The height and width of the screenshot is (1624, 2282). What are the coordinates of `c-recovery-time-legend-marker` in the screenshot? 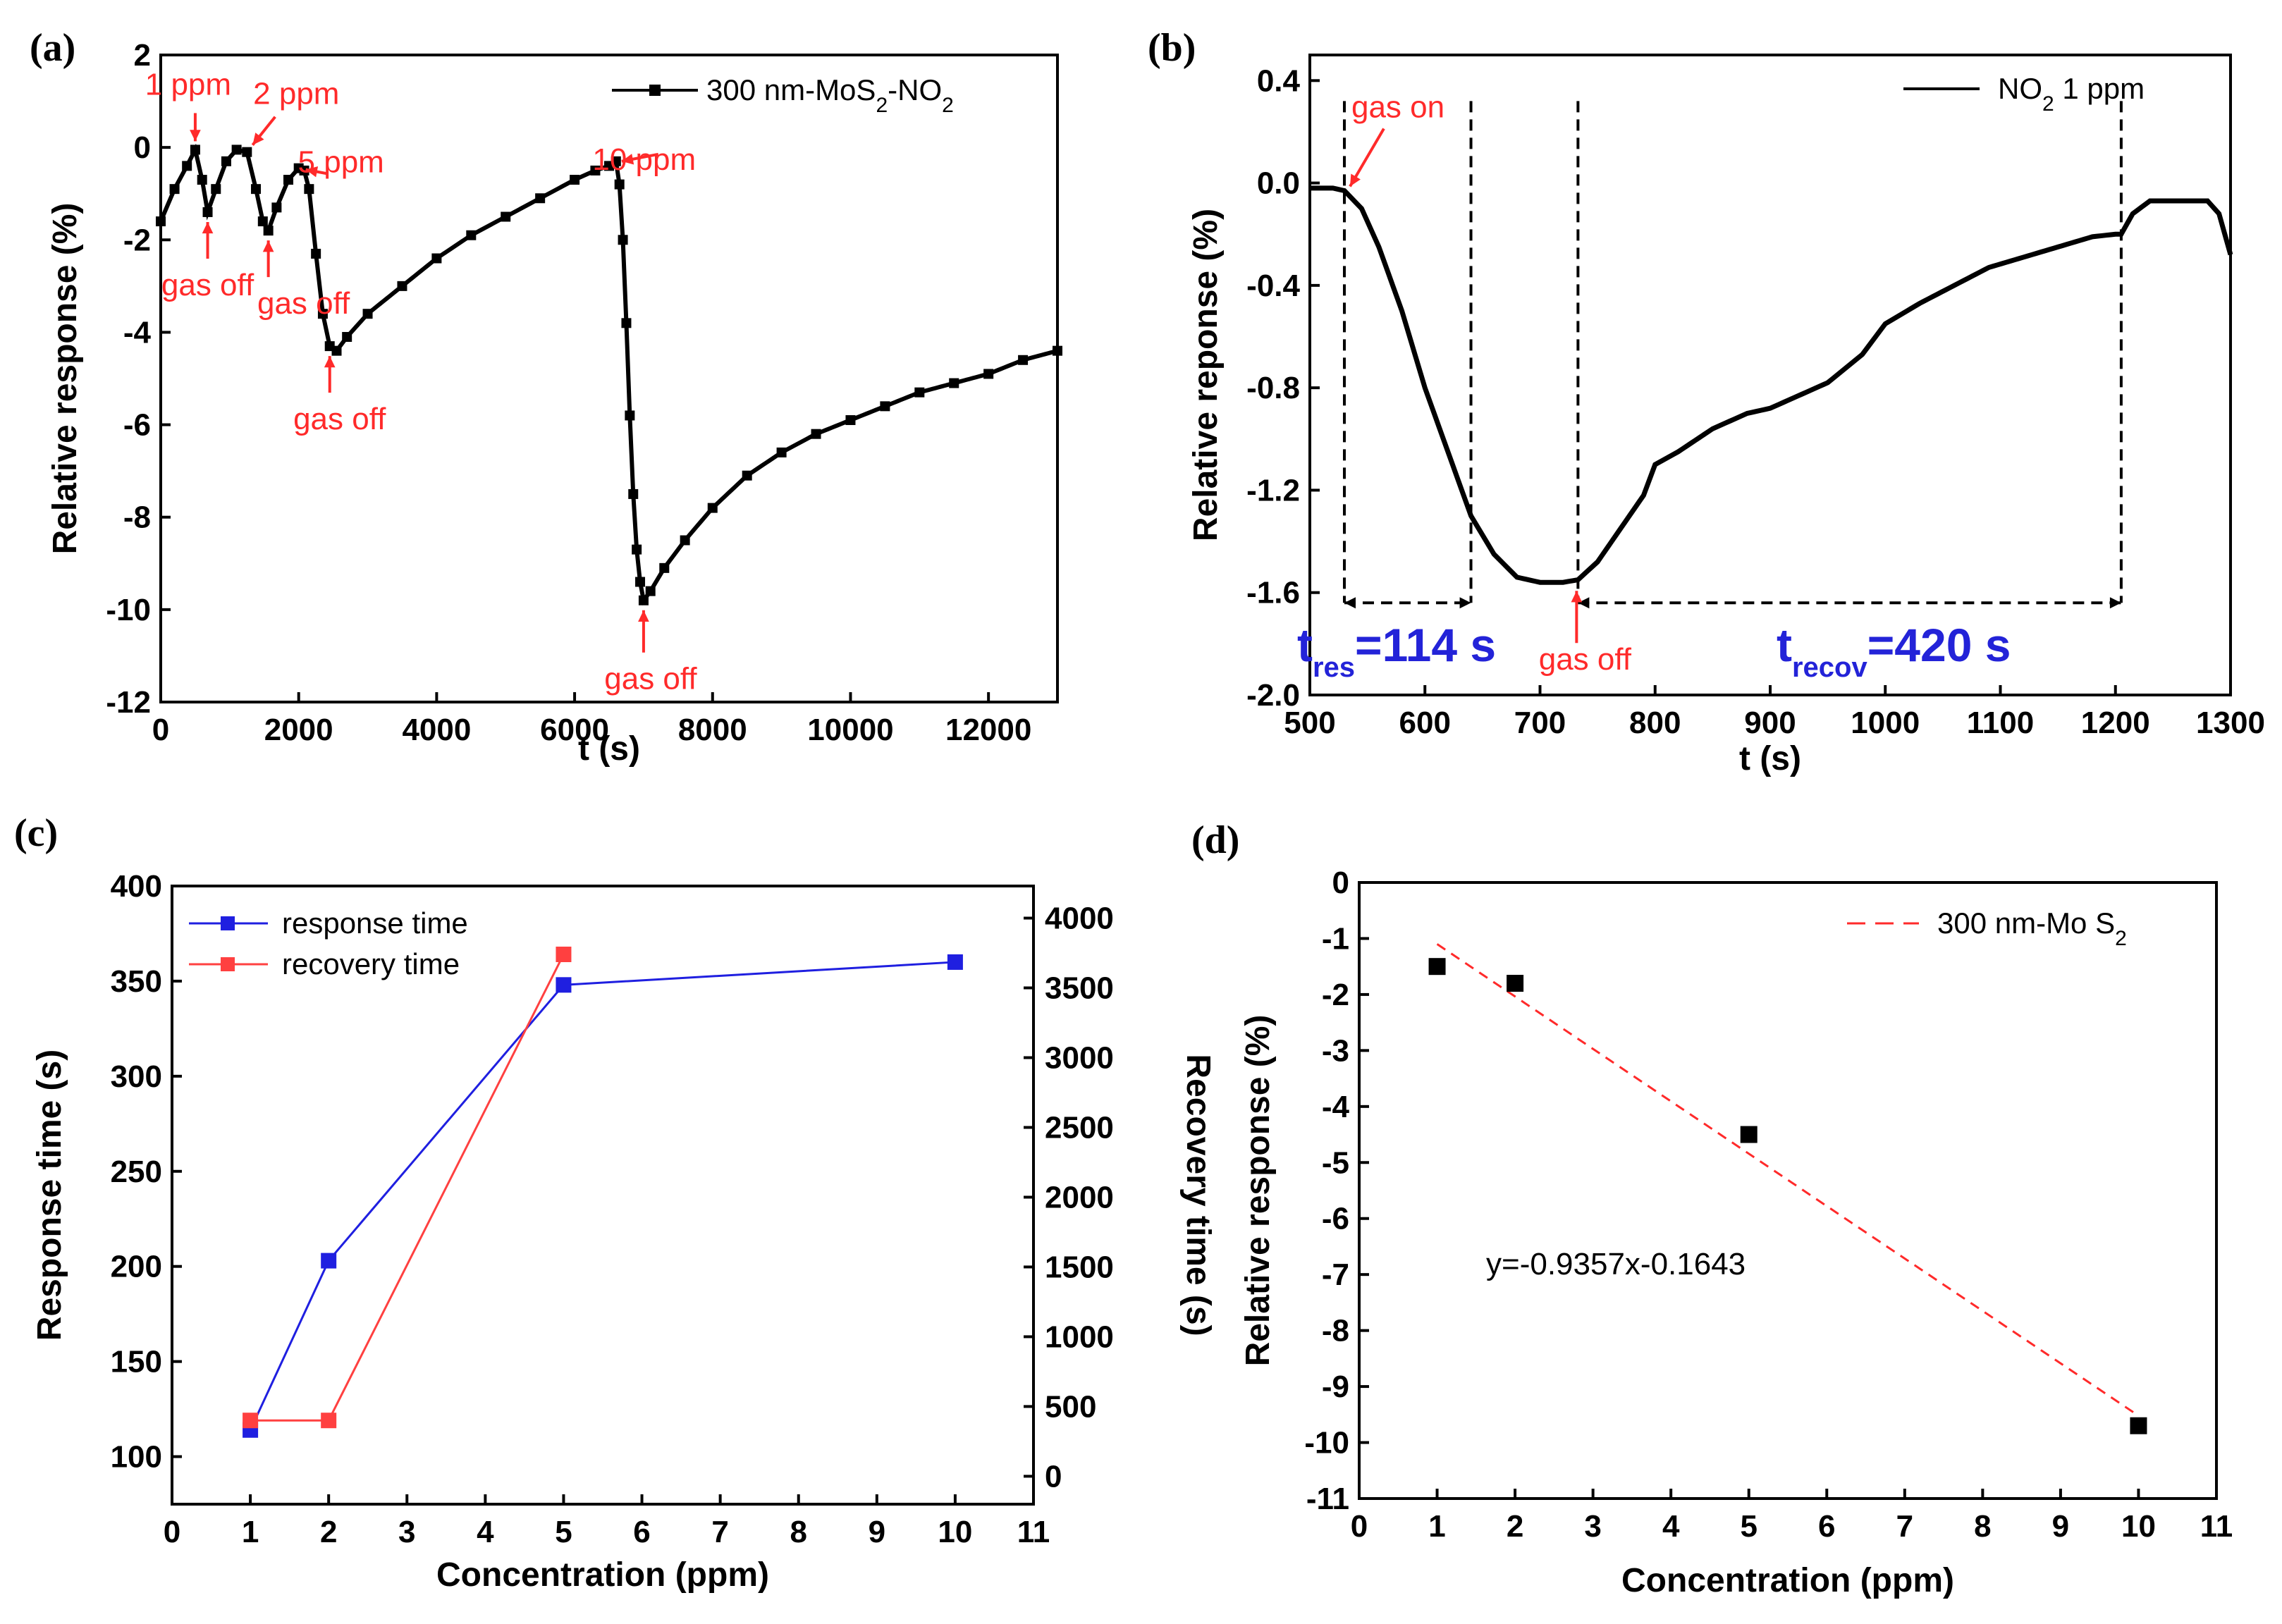 It's located at (228, 964).